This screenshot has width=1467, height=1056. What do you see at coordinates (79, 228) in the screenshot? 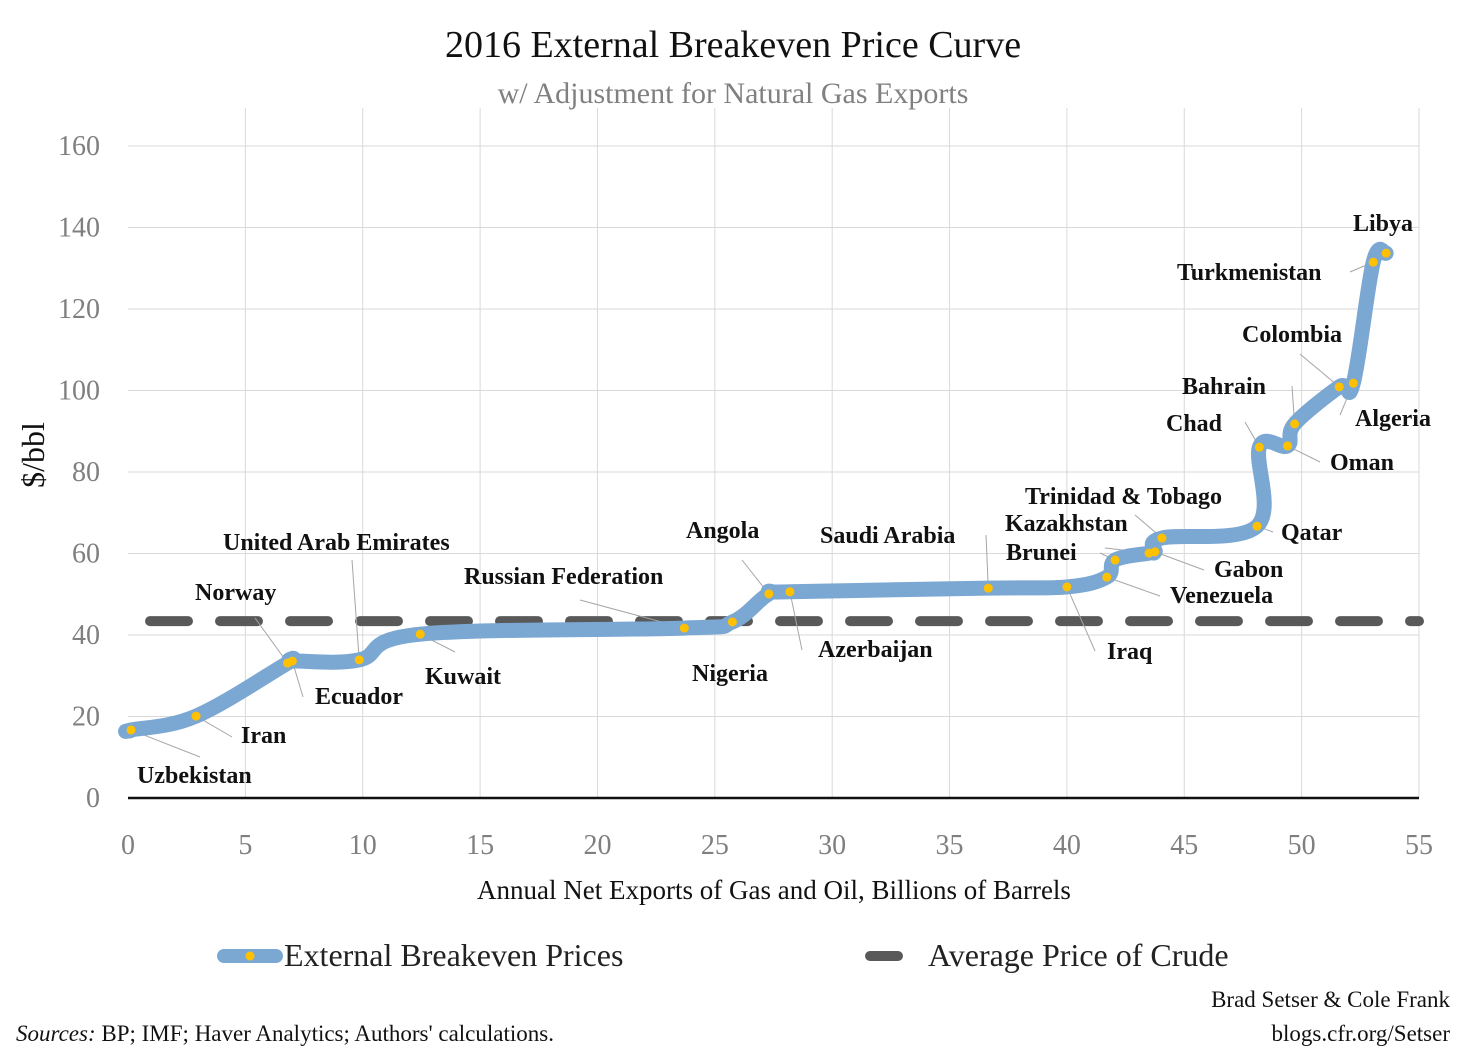
I see `y-tick-label: 140` at bounding box center [79, 228].